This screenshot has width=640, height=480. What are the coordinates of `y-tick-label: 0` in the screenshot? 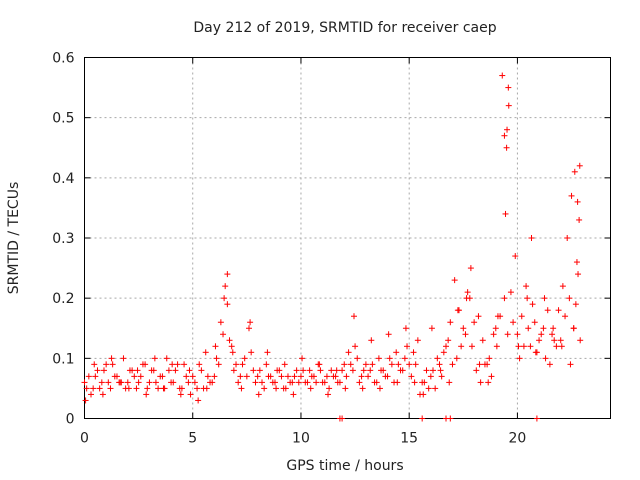 It's located at (70, 420).